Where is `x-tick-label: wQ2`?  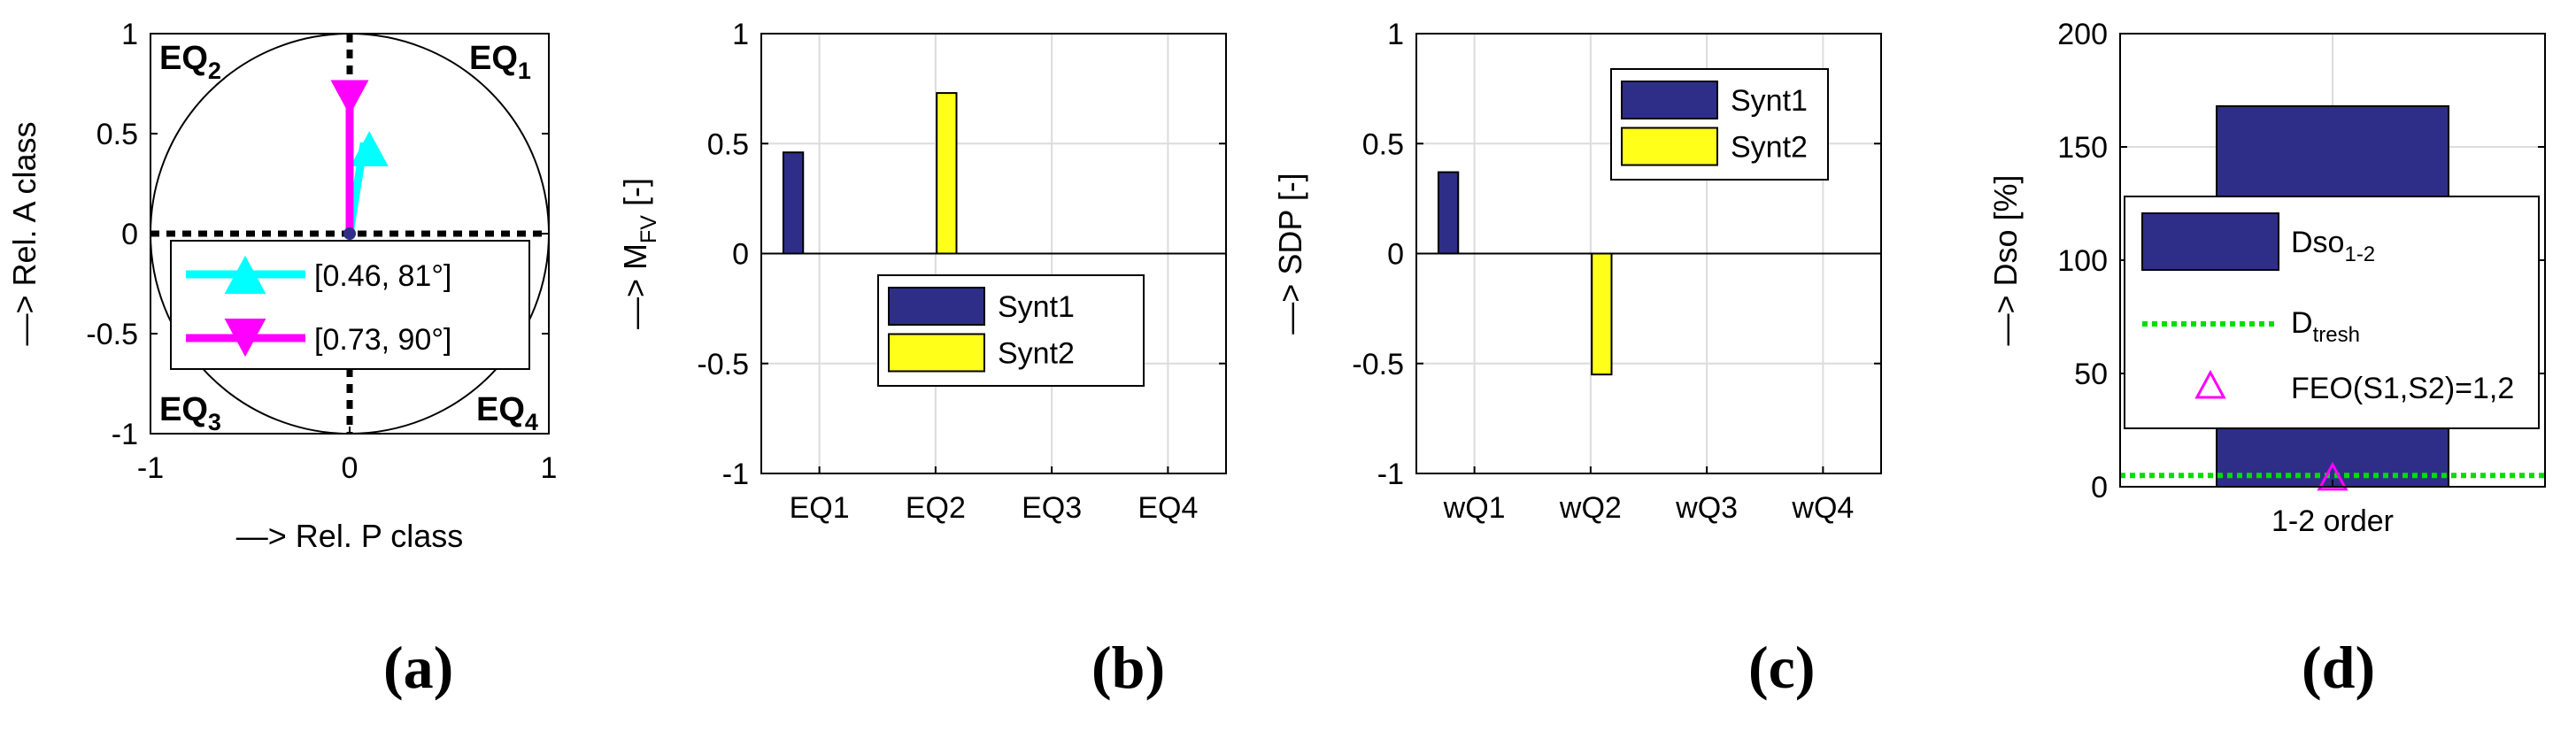
x-tick-label: wQ2 is located at coordinates (1590, 508).